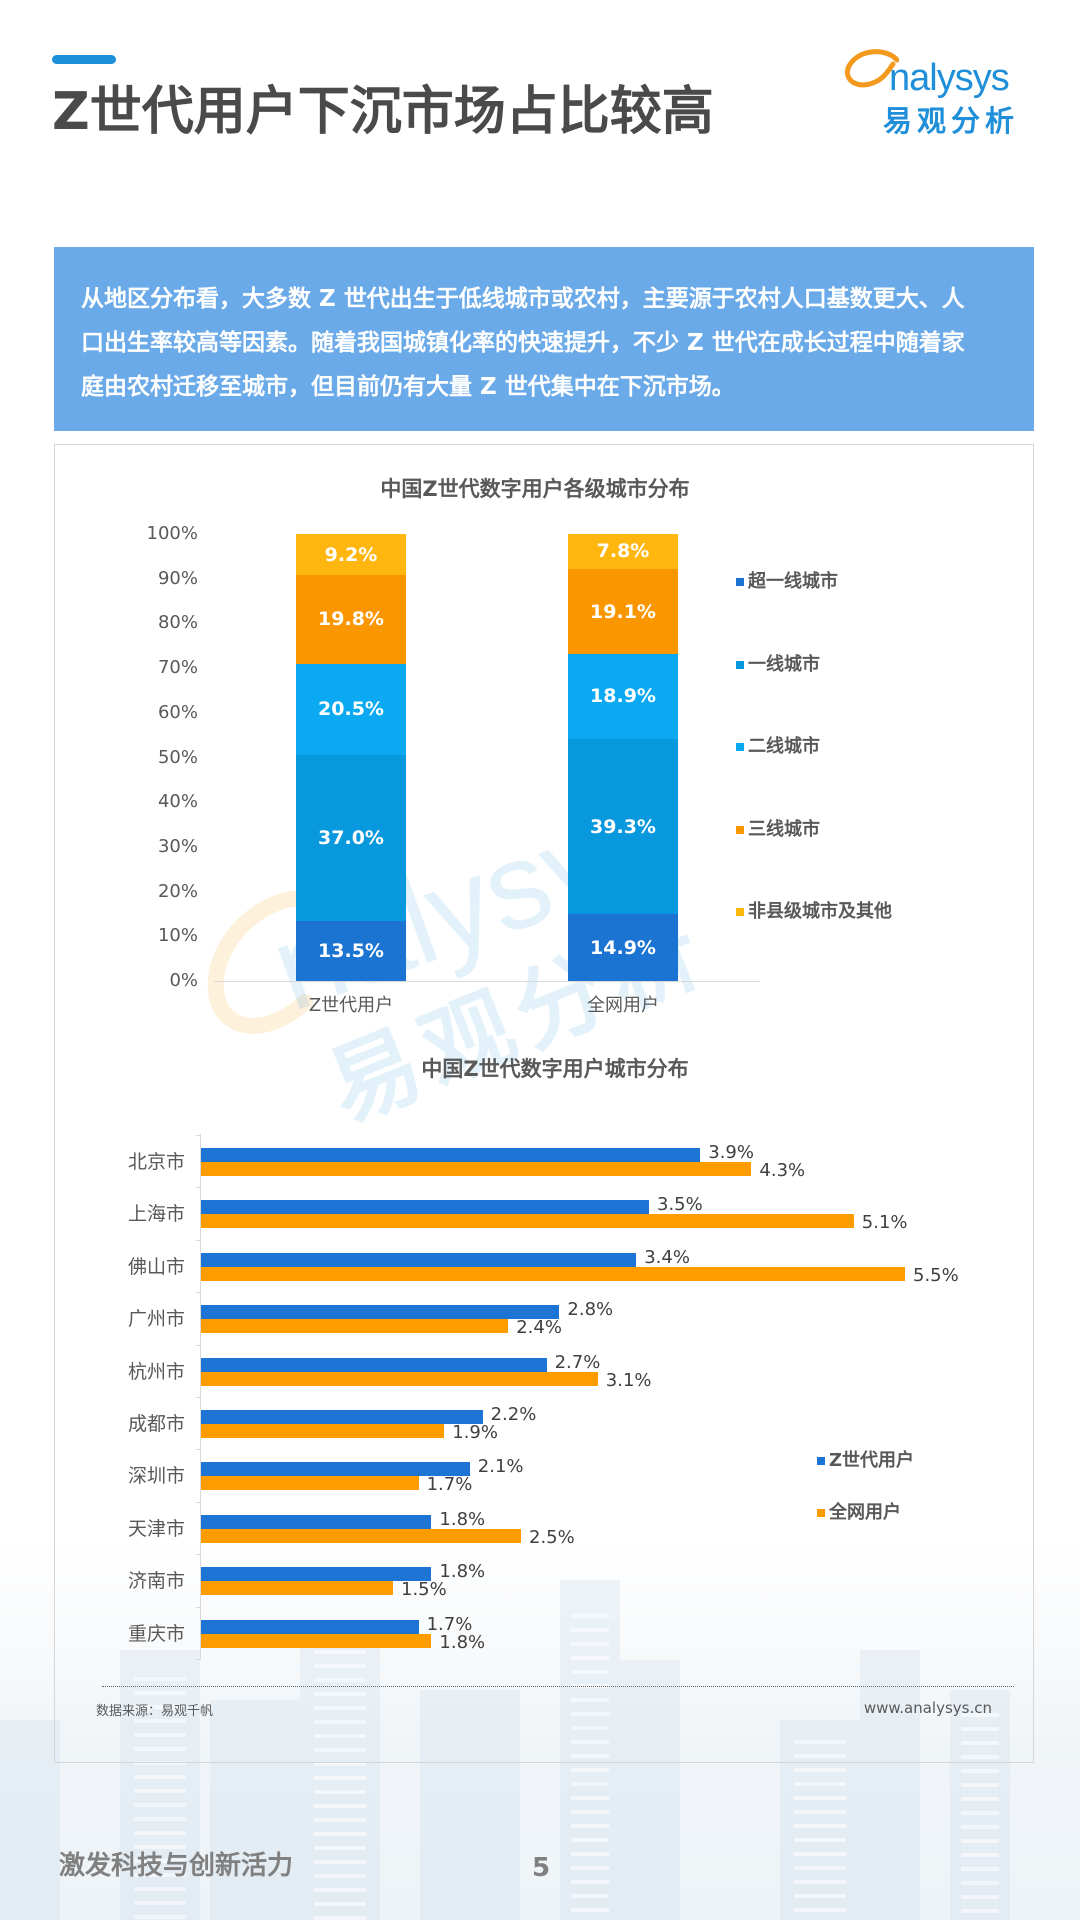 The image size is (1080, 1920). What do you see at coordinates (424, 1590) in the screenshot?
I see `bar-value-label: 1.5%` at bounding box center [424, 1590].